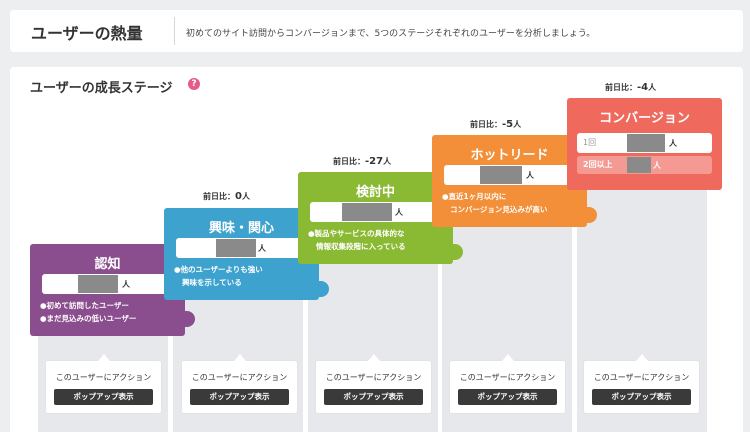 Image resolution: width=750 pixels, height=432 pixels. What do you see at coordinates (361, 246) in the screenshot?
I see `stage-note: 情報収集段階に入っている` at bounding box center [361, 246].